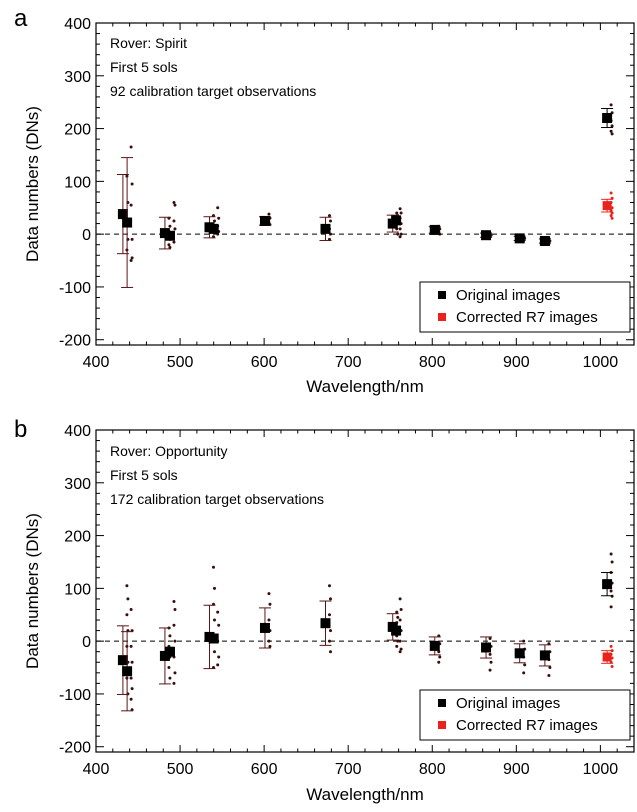  What do you see at coordinates (442, 317) in the screenshot?
I see `panel-a-legend-corrected-swatch` at bounding box center [442, 317].